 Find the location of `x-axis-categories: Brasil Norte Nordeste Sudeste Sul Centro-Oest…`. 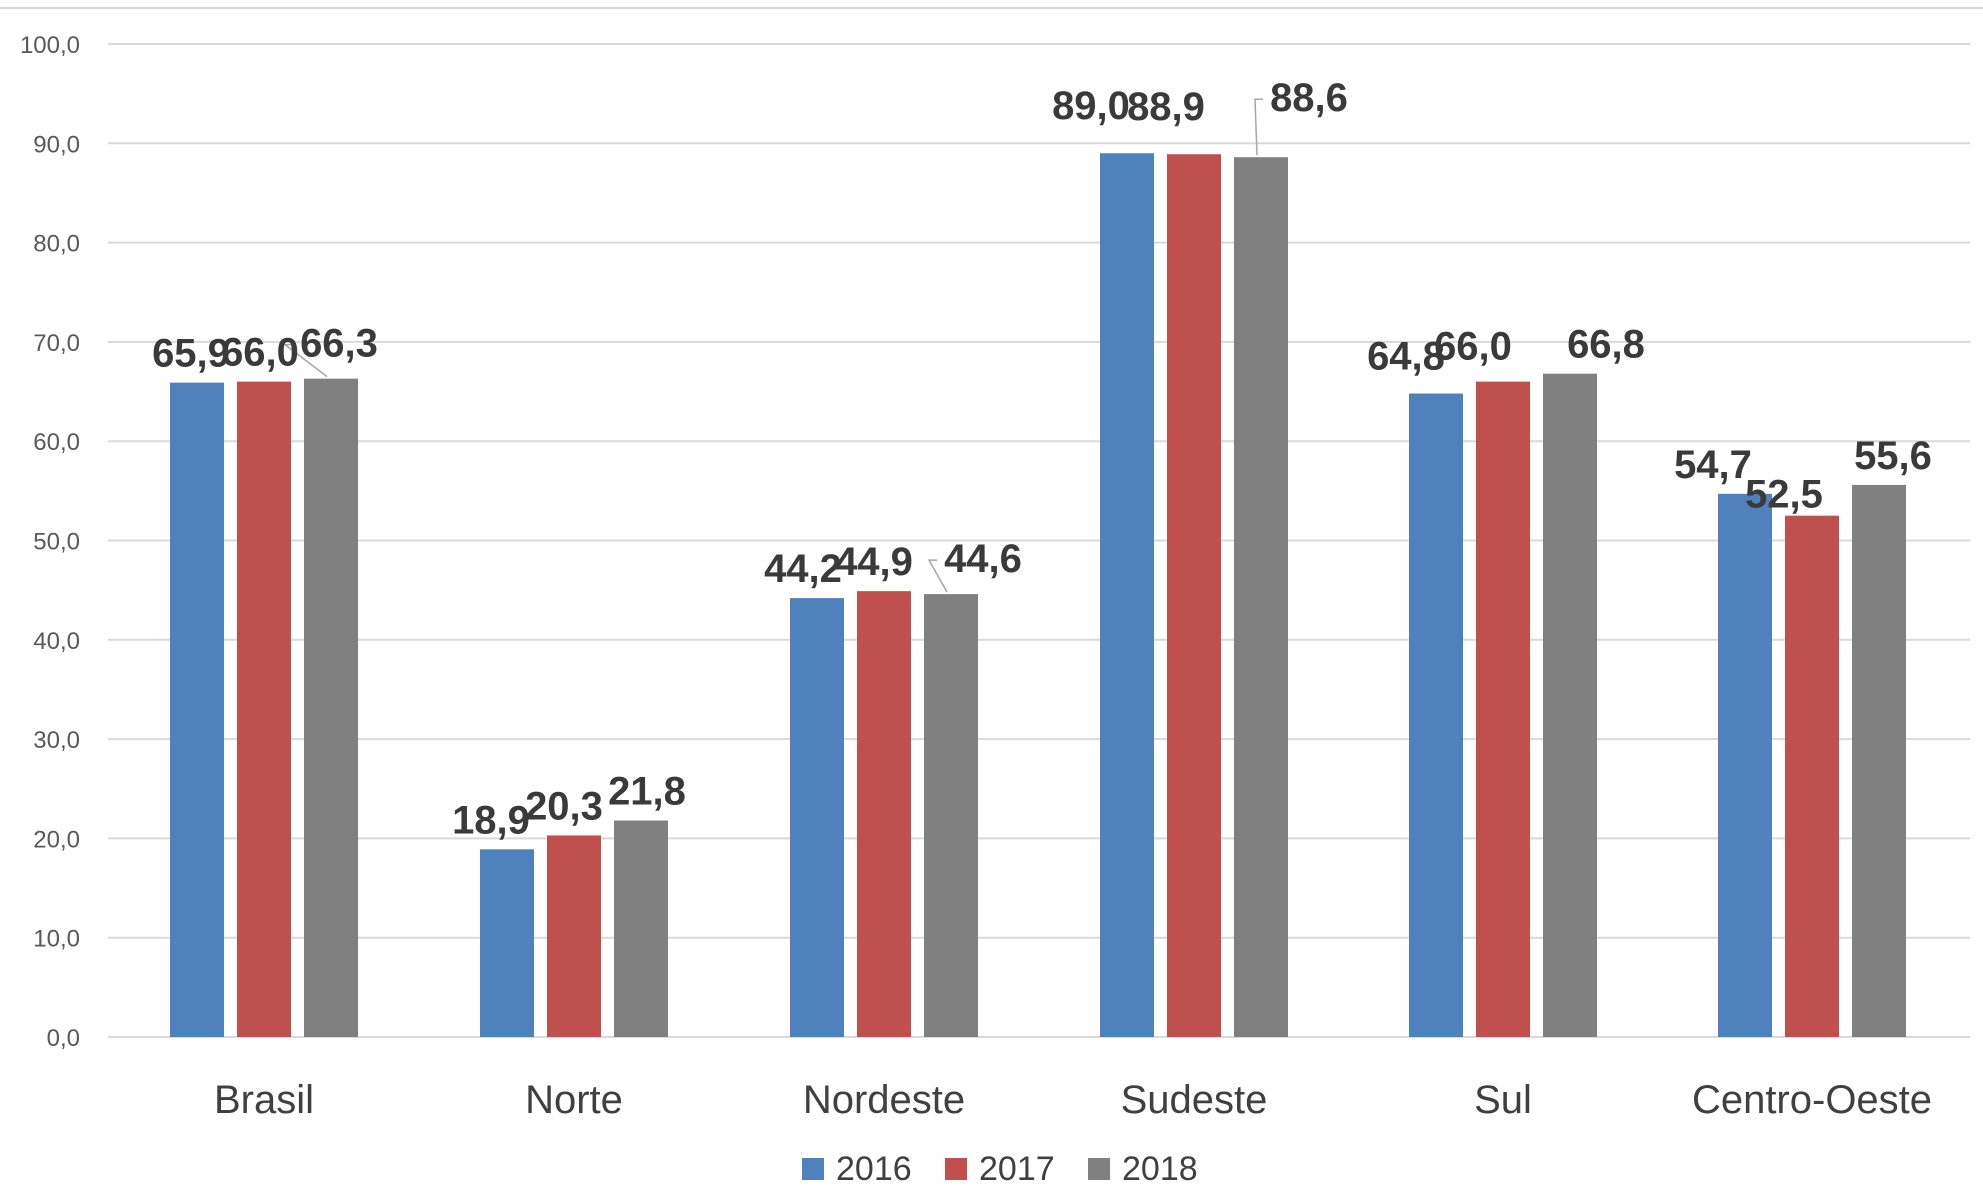

x-axis-categories: Brasil Norte Nordeste Sudeste Sul Centro-Oest… is located at coordinates (1073, 1100).